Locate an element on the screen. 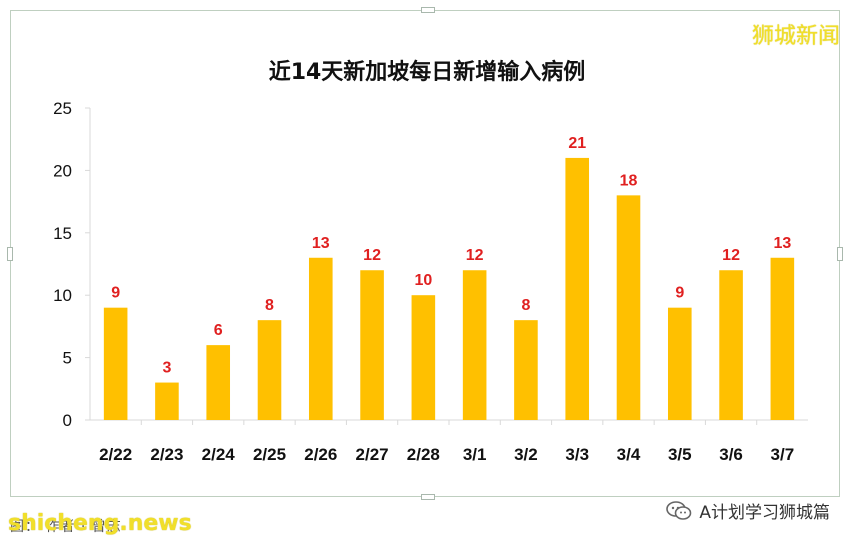  x-tick-label: 2/27 is located at coordinates (372, 454).